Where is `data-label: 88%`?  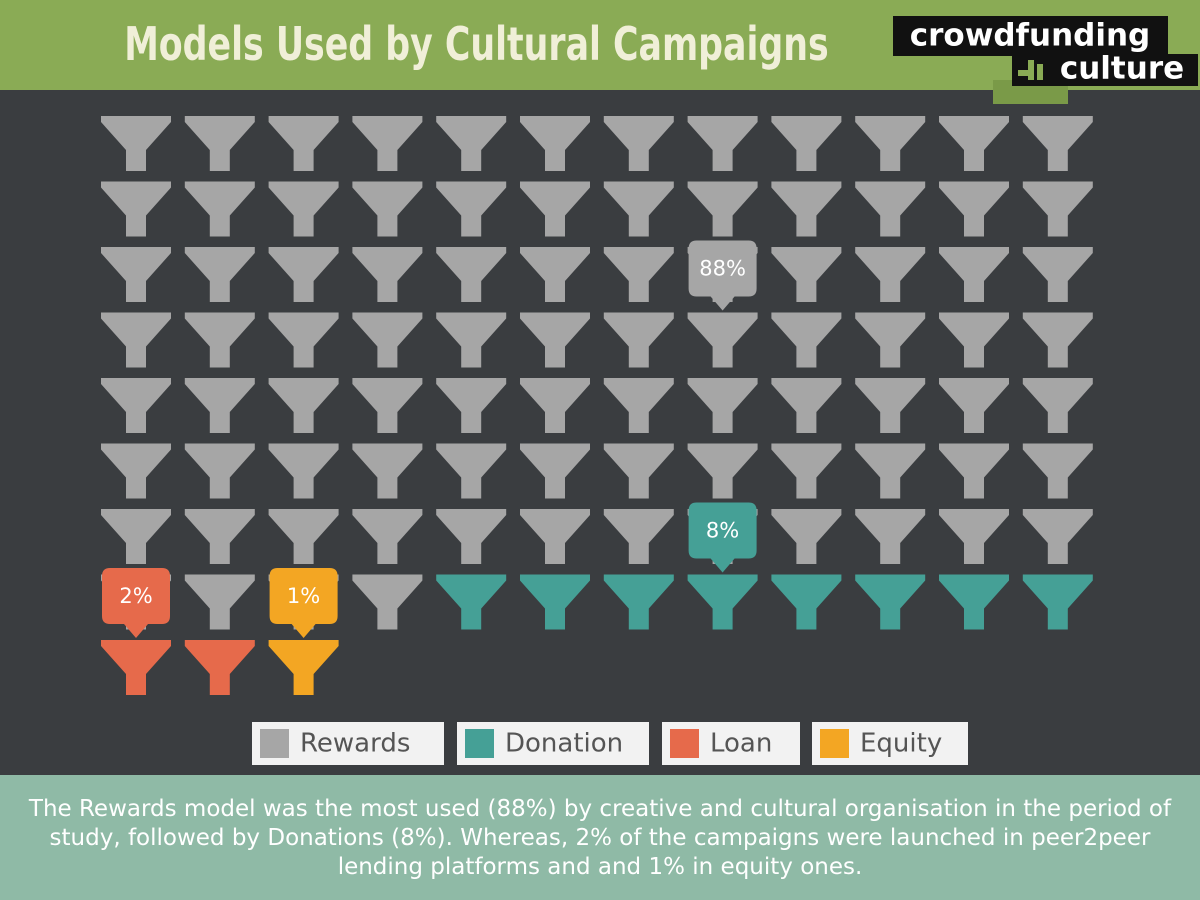 data-label: 88% is located at coordinates (722, 269).